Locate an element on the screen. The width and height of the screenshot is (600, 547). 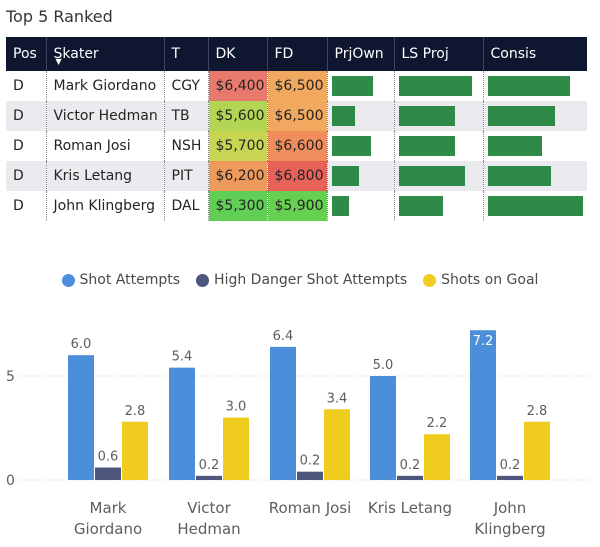
legend-item: Shots on Goal is located at coordinates (480, 280).